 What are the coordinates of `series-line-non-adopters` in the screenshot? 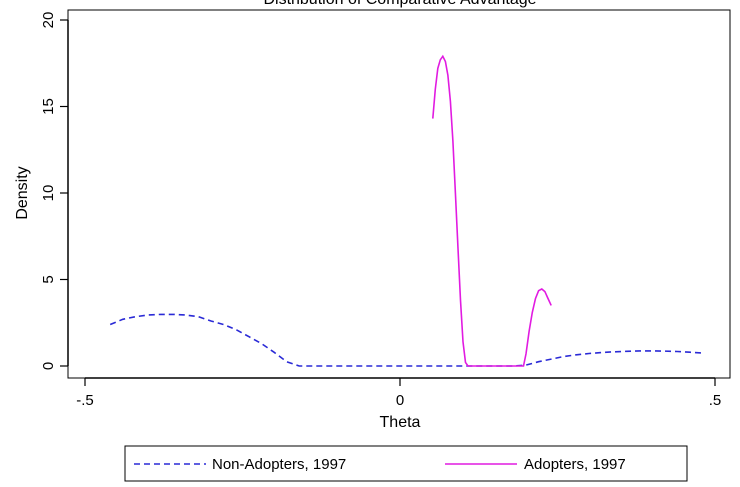 It's located at (406, 340).